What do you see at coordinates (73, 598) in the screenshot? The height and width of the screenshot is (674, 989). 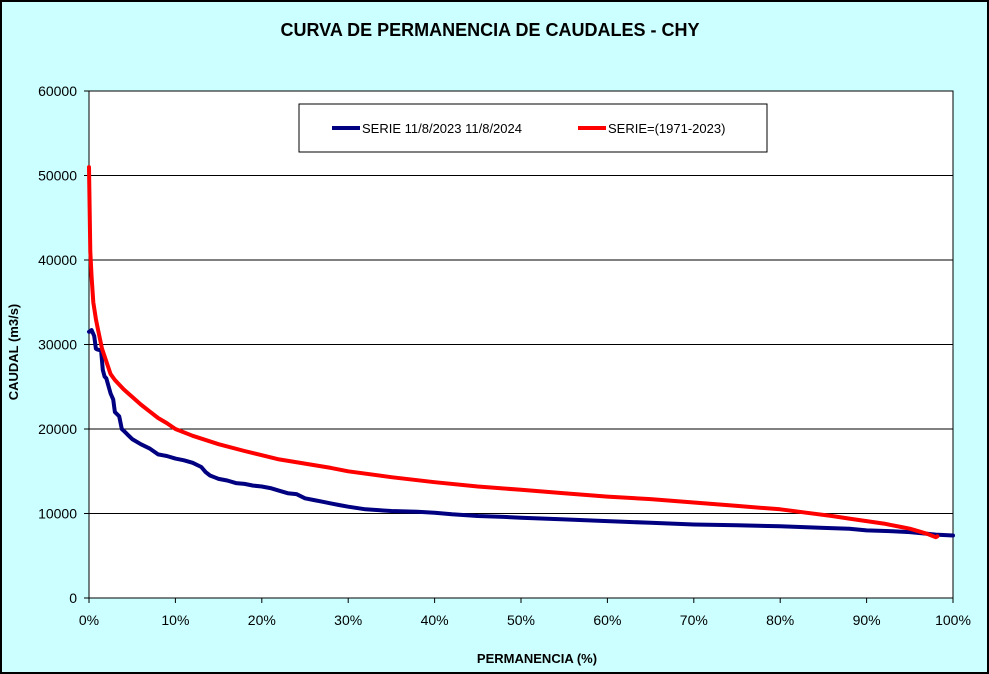 I see `y-tick-label: 0` at bounding box center [73, 598].